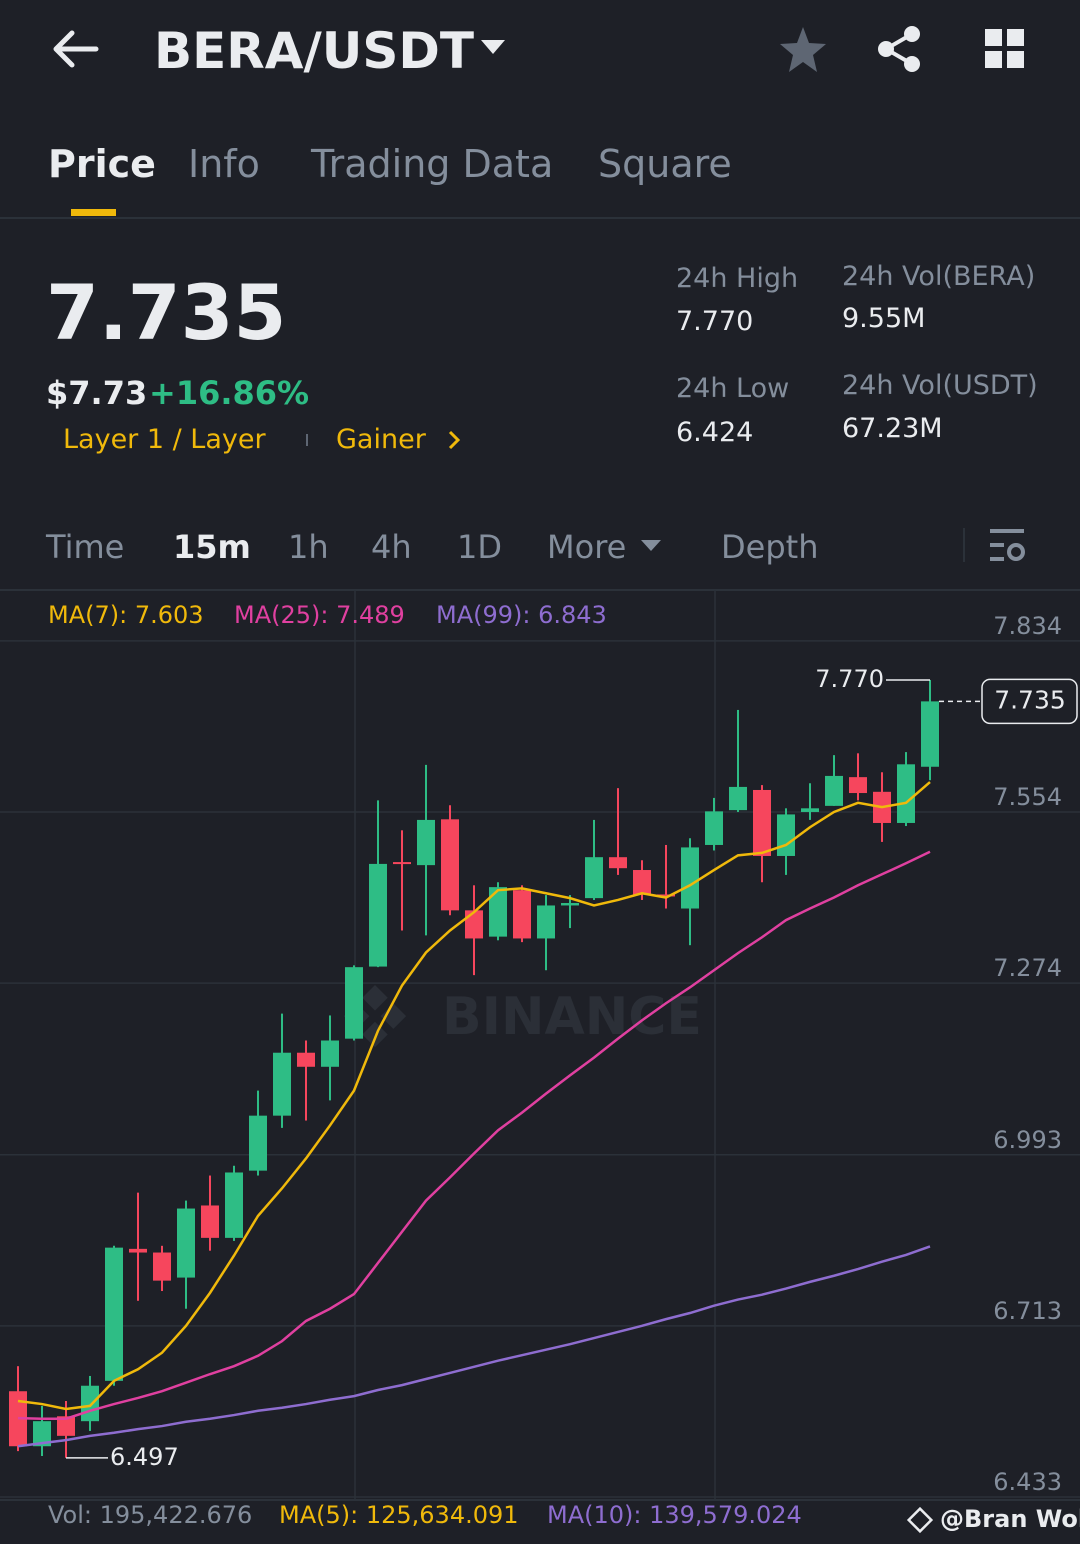 The image size is (1080, 1544). What do you see at coordinates (93, 212) in the screenshot?
I see `tab-indicator` at bounding box center [93, 212].